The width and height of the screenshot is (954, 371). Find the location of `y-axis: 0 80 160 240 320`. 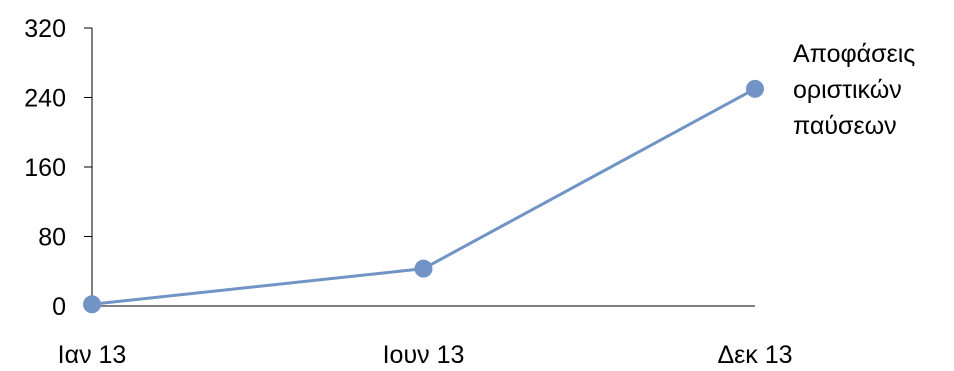

y-axis: 0 80 160 240 320 is located at coordinates (58, 168).